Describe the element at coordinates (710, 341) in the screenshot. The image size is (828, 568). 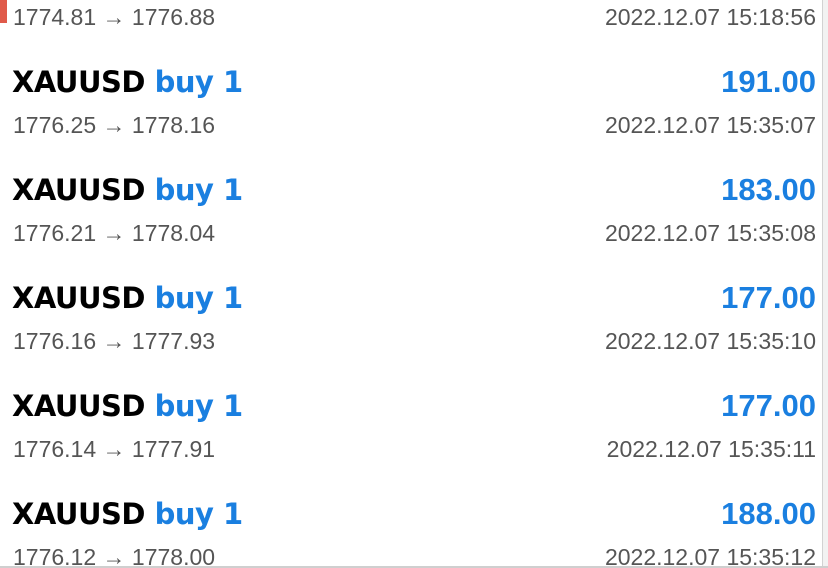
I see `trade-close-time: 2022.12.07 15:35:10` at that location.